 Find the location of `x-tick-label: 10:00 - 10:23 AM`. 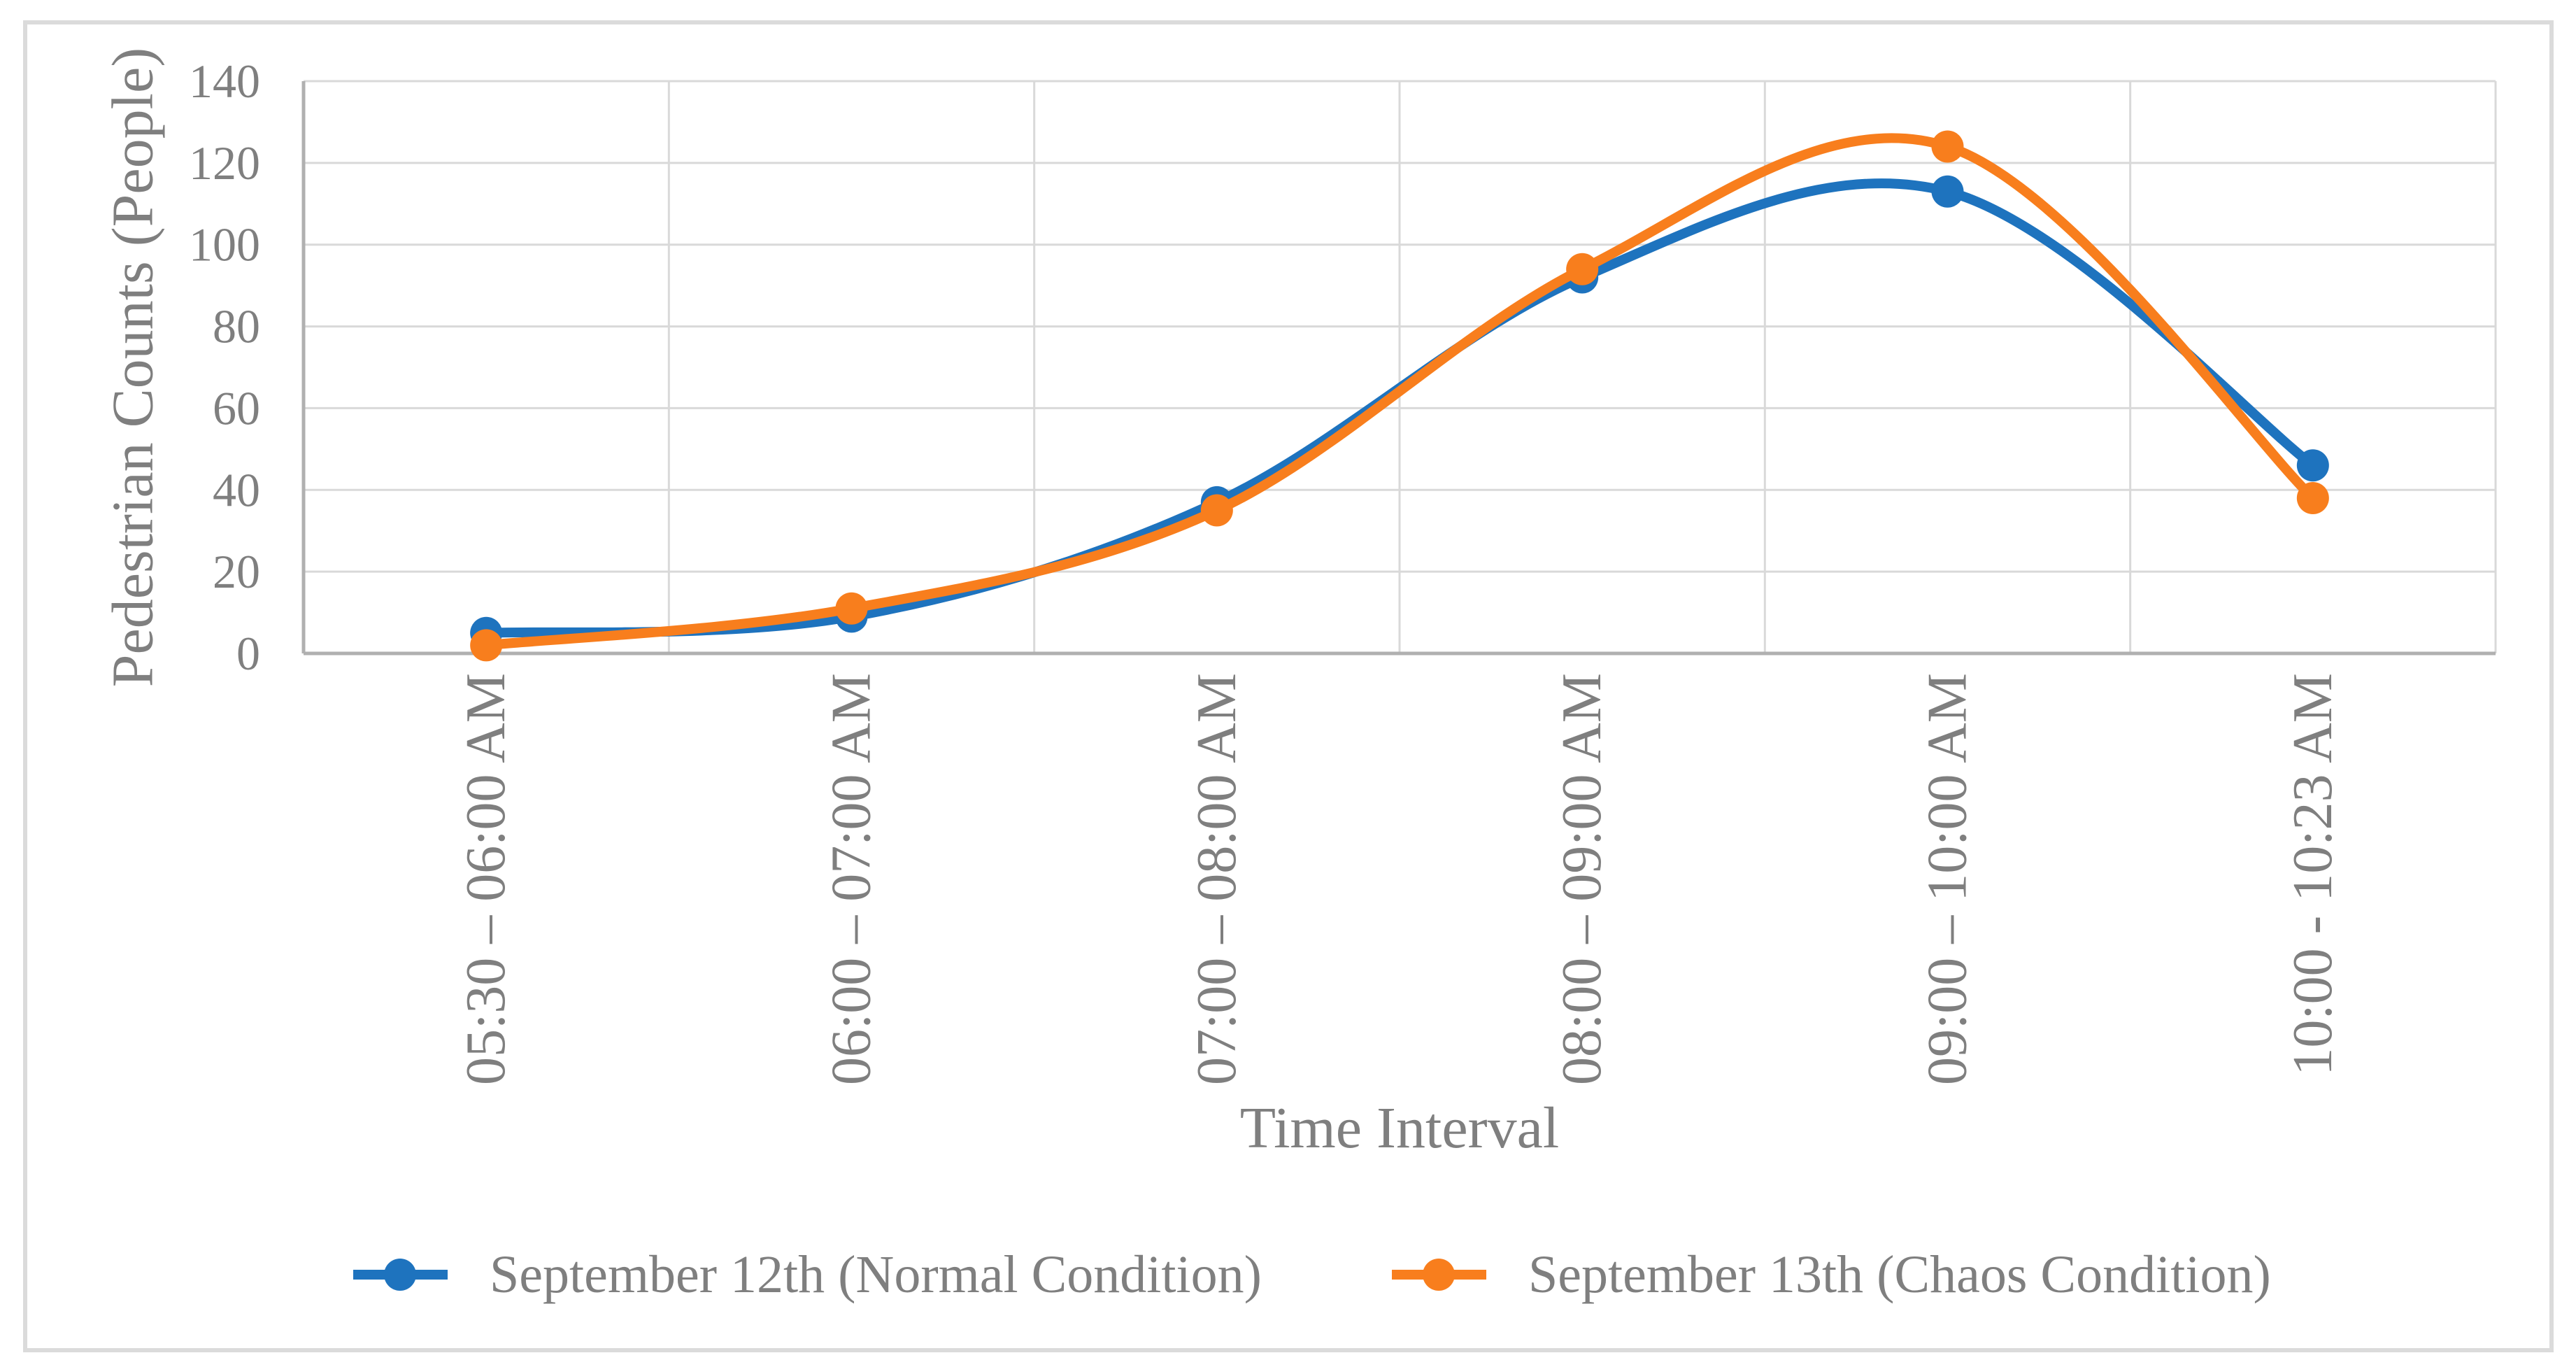

x-tick-label: 10:00 - 10:23 AM is located at coordinates (2313, 874).